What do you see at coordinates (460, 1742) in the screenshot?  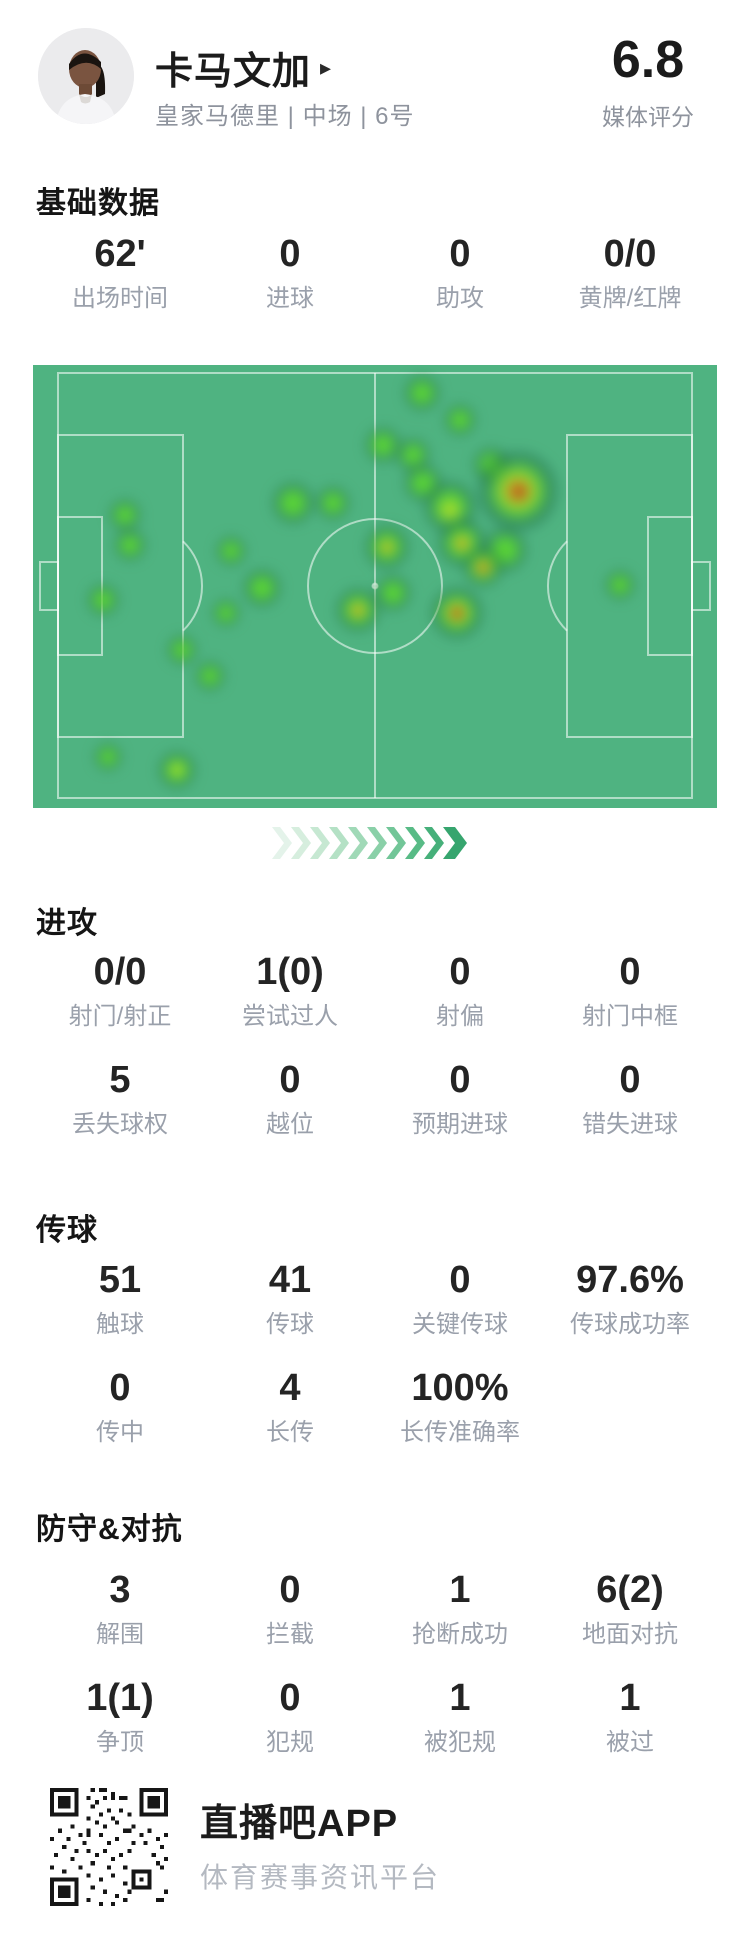 I see `stat-label: 被犯规` at bounding box center [460, 1742].